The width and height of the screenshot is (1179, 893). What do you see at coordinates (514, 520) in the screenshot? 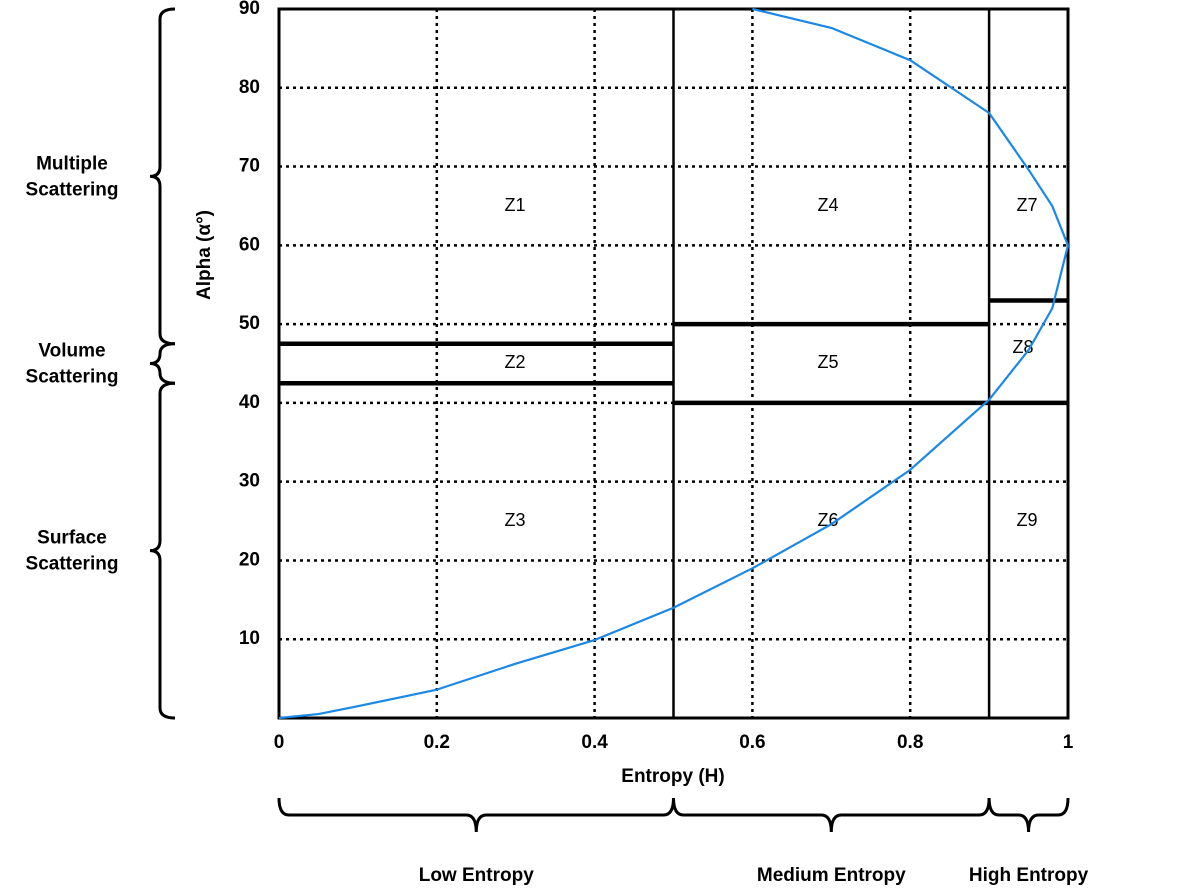
I see `zone-label: Z3` at bounding box center [514, 520].